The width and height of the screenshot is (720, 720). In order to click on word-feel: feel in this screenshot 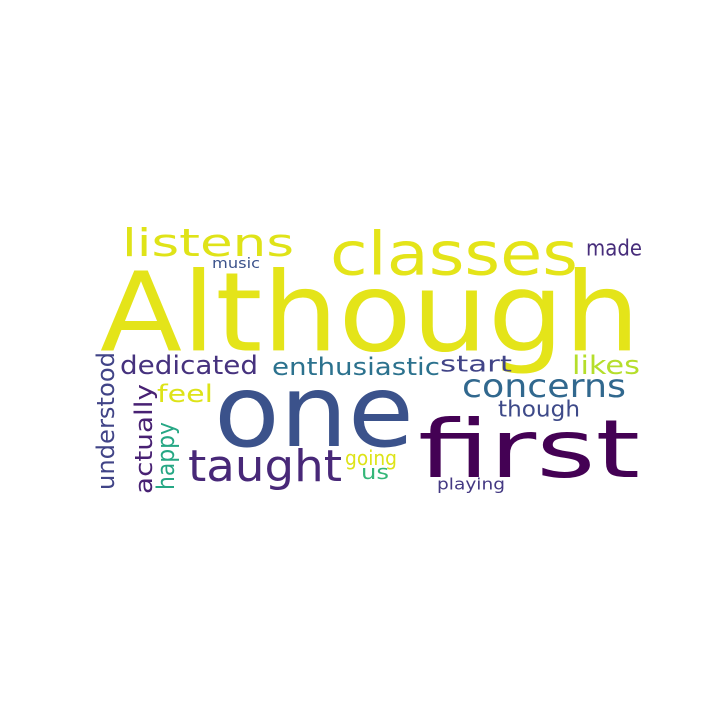, I will do `click(185, 393)`.